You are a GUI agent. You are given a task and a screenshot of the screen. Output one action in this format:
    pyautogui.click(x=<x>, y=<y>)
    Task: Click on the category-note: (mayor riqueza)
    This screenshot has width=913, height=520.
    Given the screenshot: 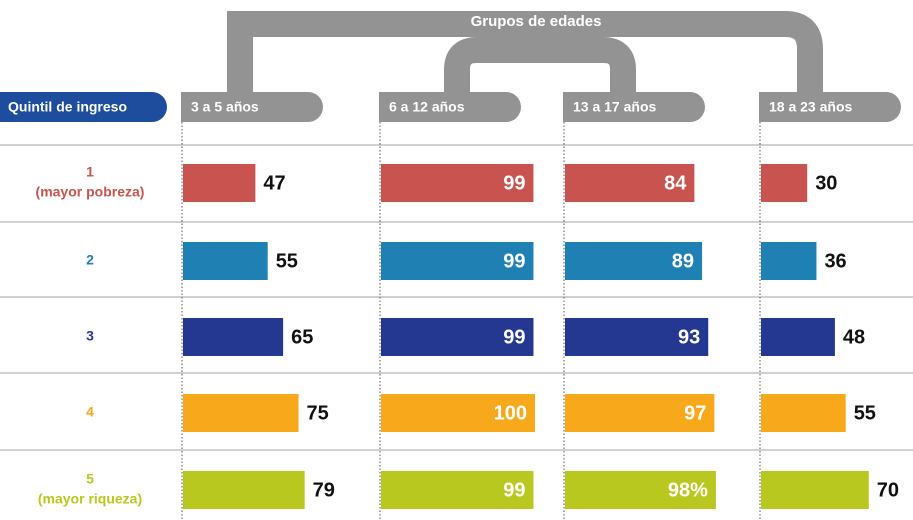 What is the action you would take?
    pyautogui.click(x=90, y=499)
    